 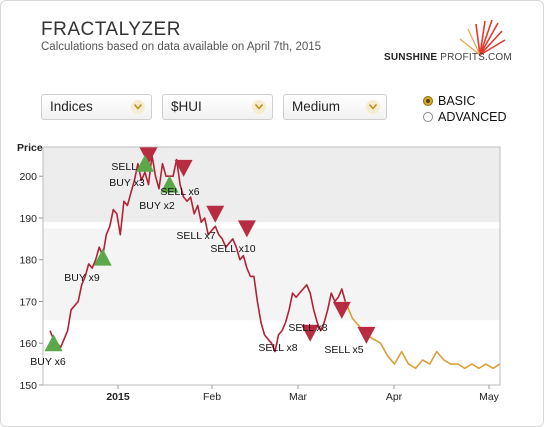 What do you see at coordinates (428, 117) in the screenshot?
I see `radio-unselected-icon` at bounding box center [428, 117].